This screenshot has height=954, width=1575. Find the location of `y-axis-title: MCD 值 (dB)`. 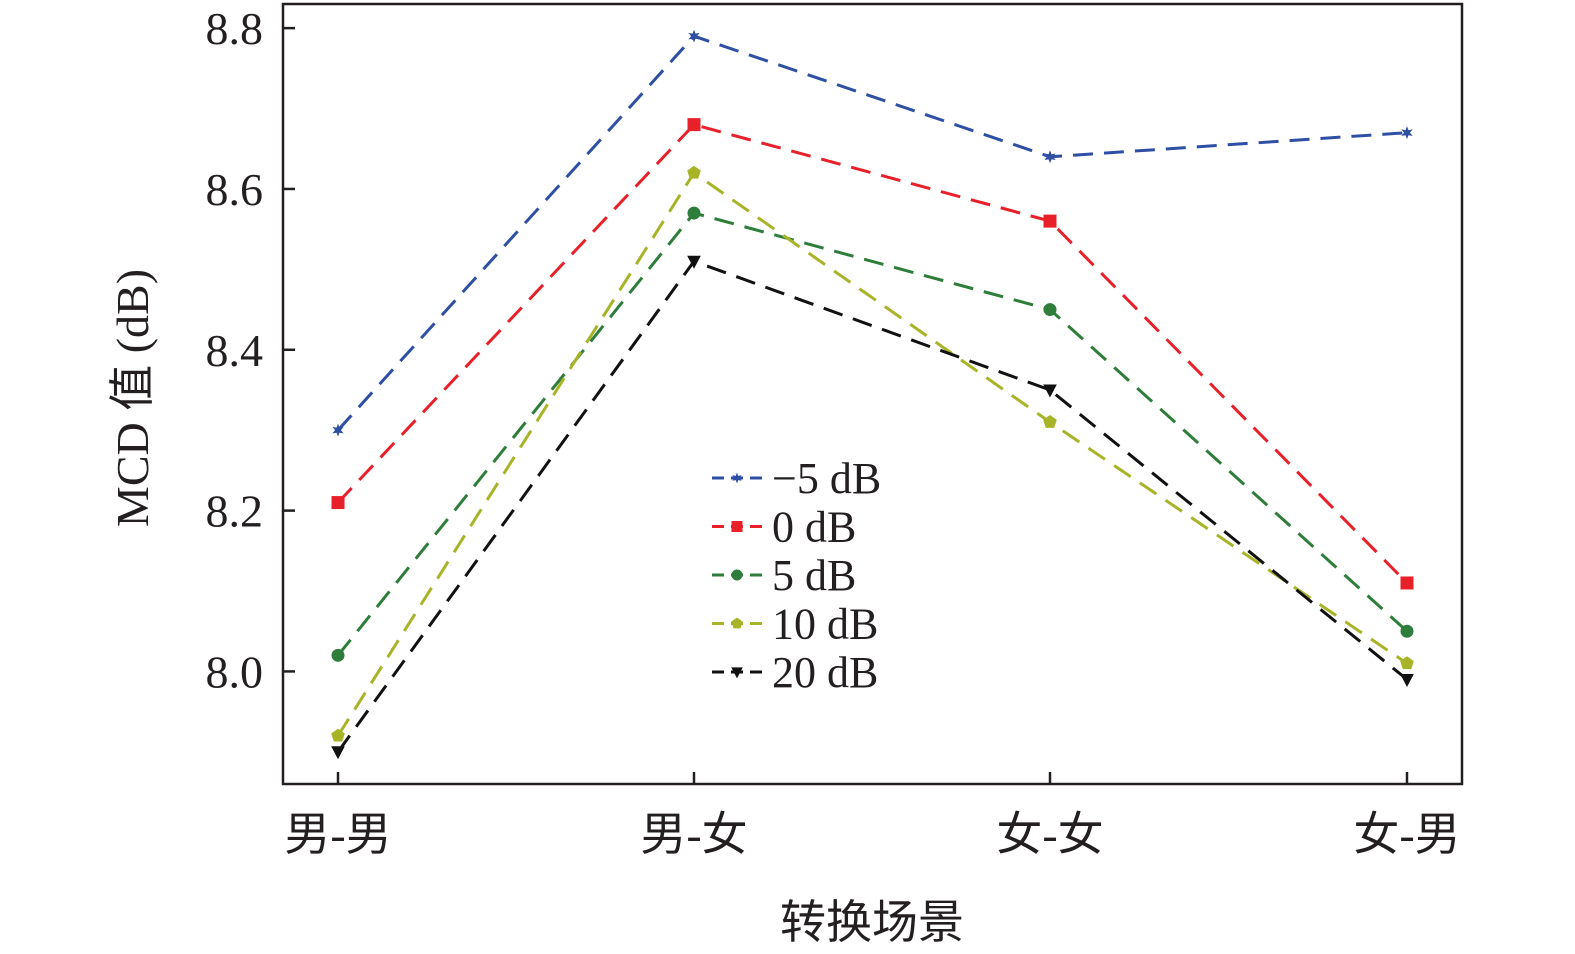

y-axis-title: MCD 值 (dB) is located at coordinates (132, 398).